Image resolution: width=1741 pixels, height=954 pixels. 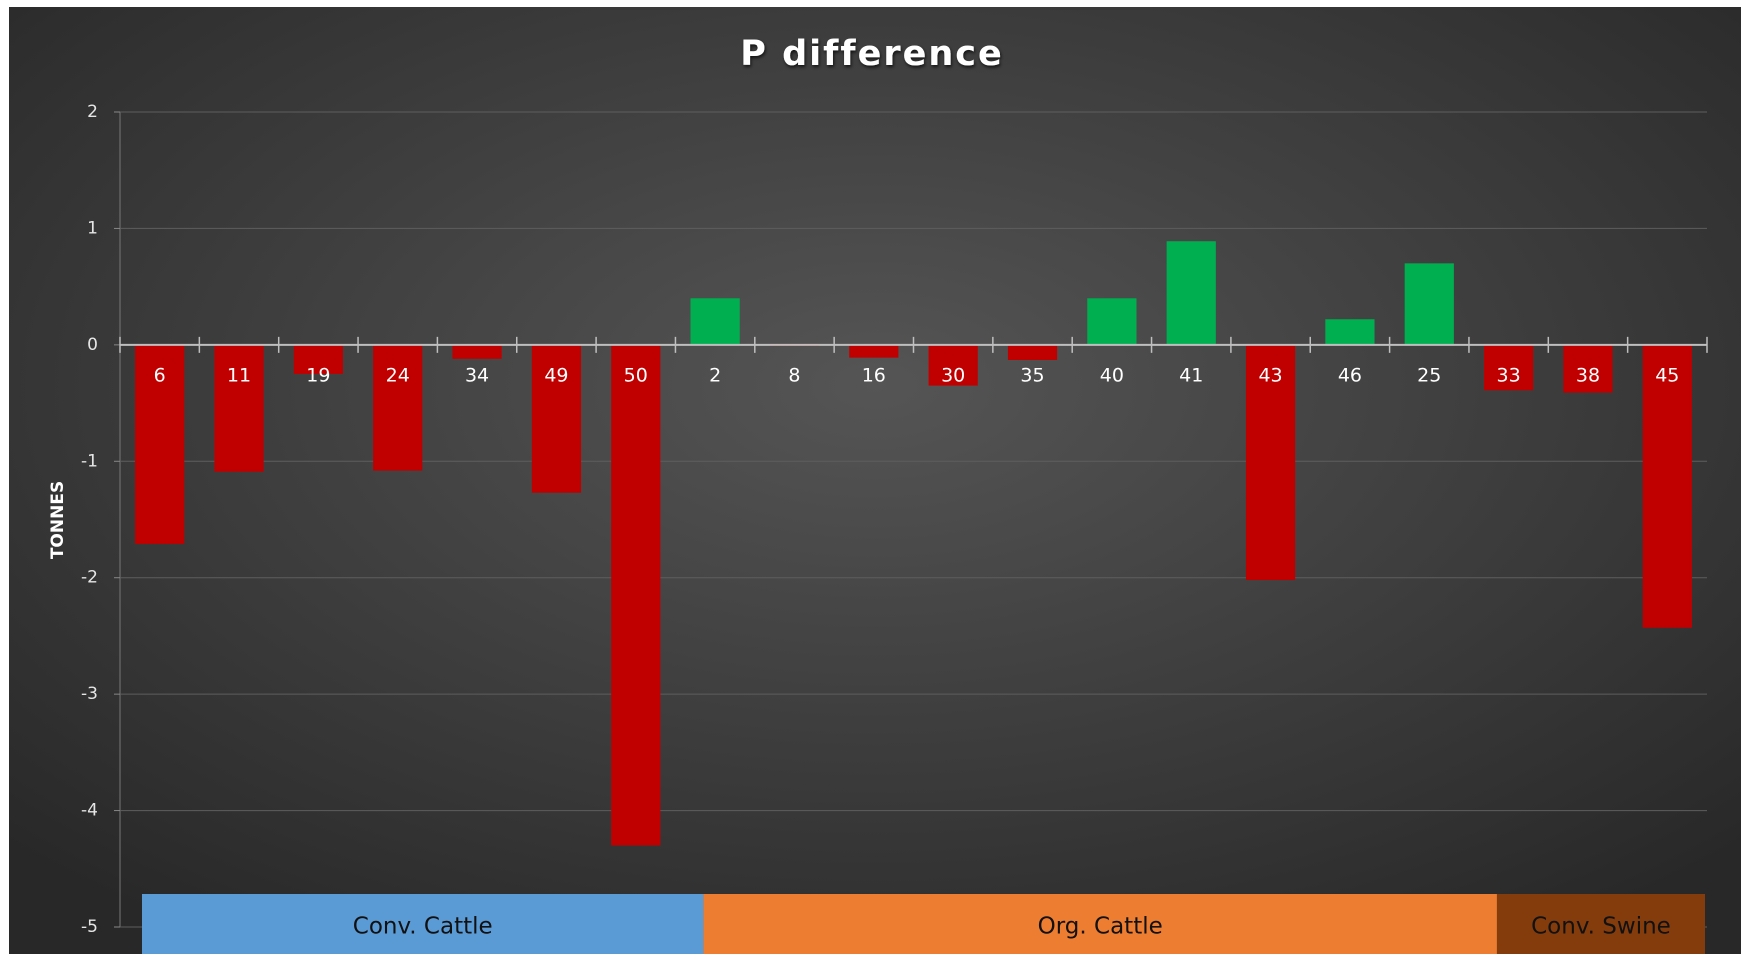 What do you see at coordinates (794, 375) in the screenshot?
I see `x-tick-label: 8` at bounding box center [794, 375].